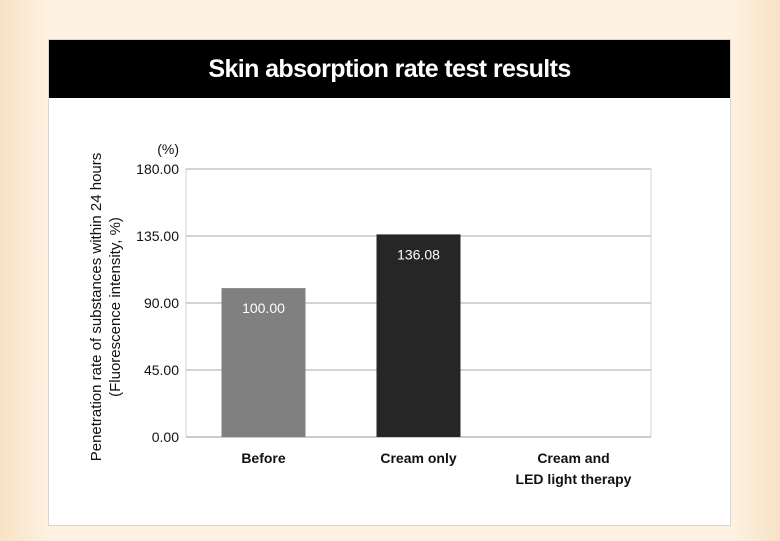  Describe the element at coordinates (115, 307) in the screenshot. I see `y-axis-label-line: (Fluorescence intensity, %)` at that location.